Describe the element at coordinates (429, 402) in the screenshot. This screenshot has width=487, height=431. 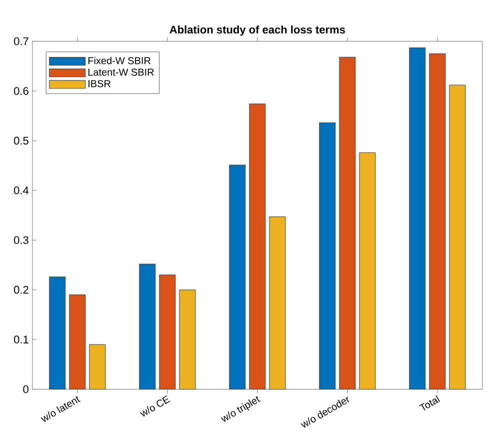
I see `x-tick-label: Total` at that location.